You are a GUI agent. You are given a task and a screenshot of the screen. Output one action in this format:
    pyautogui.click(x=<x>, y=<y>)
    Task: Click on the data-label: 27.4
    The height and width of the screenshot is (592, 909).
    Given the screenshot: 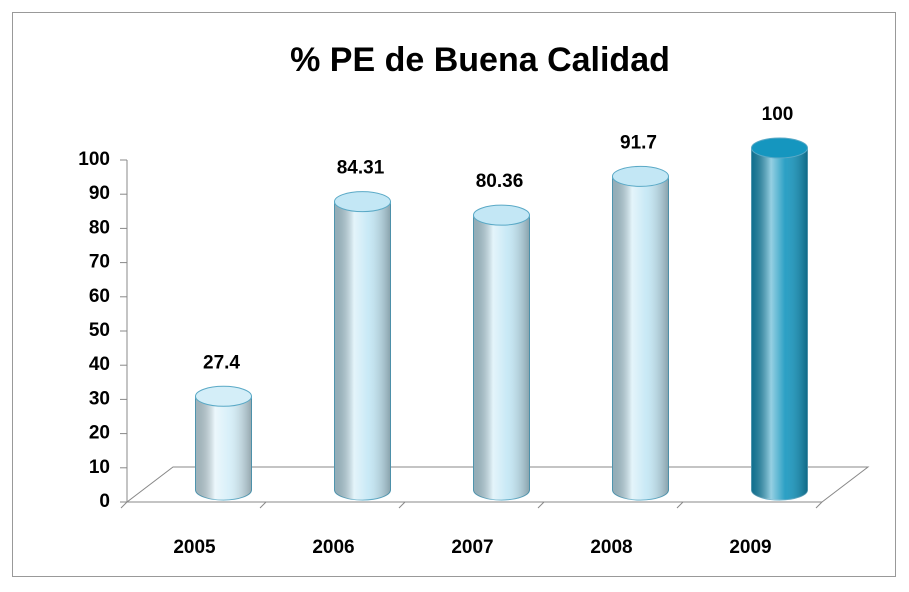 What is the action you would take?
    pyautogui.click(x=221, y=362)
    